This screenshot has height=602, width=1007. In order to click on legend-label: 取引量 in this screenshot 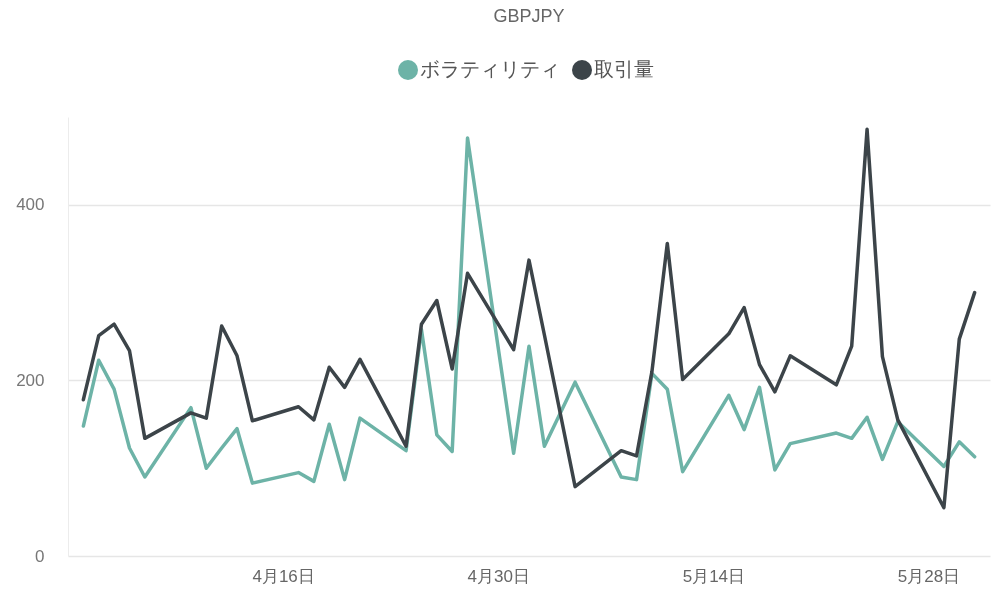, I will do `click(624, 69)`.